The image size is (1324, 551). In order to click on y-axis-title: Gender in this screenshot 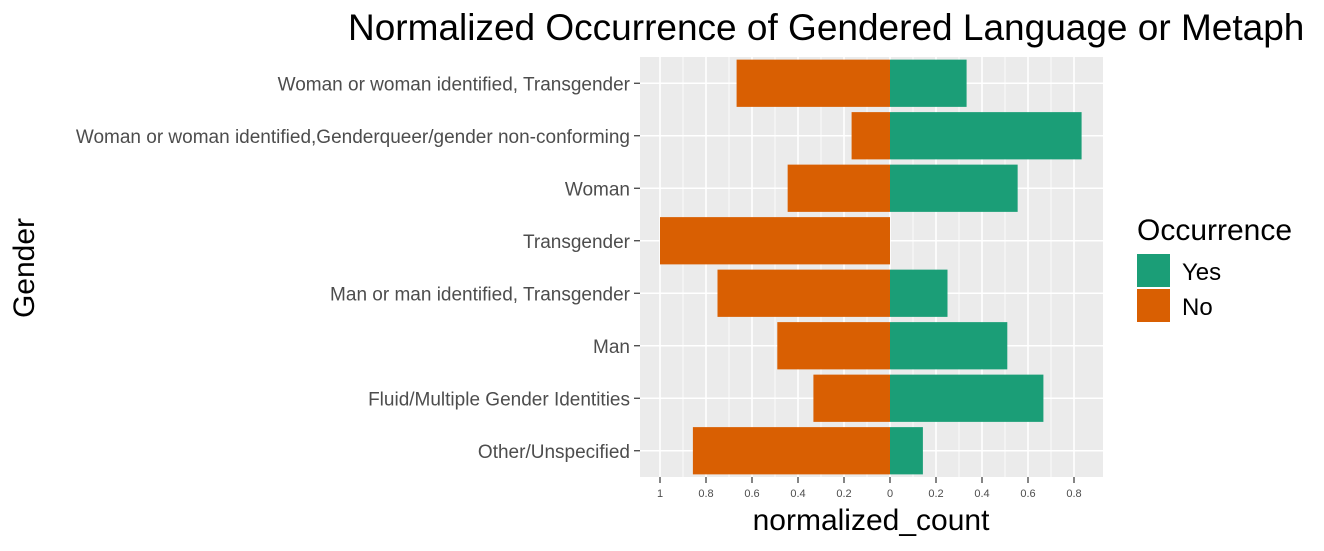, I will do `click(24, 268)`.